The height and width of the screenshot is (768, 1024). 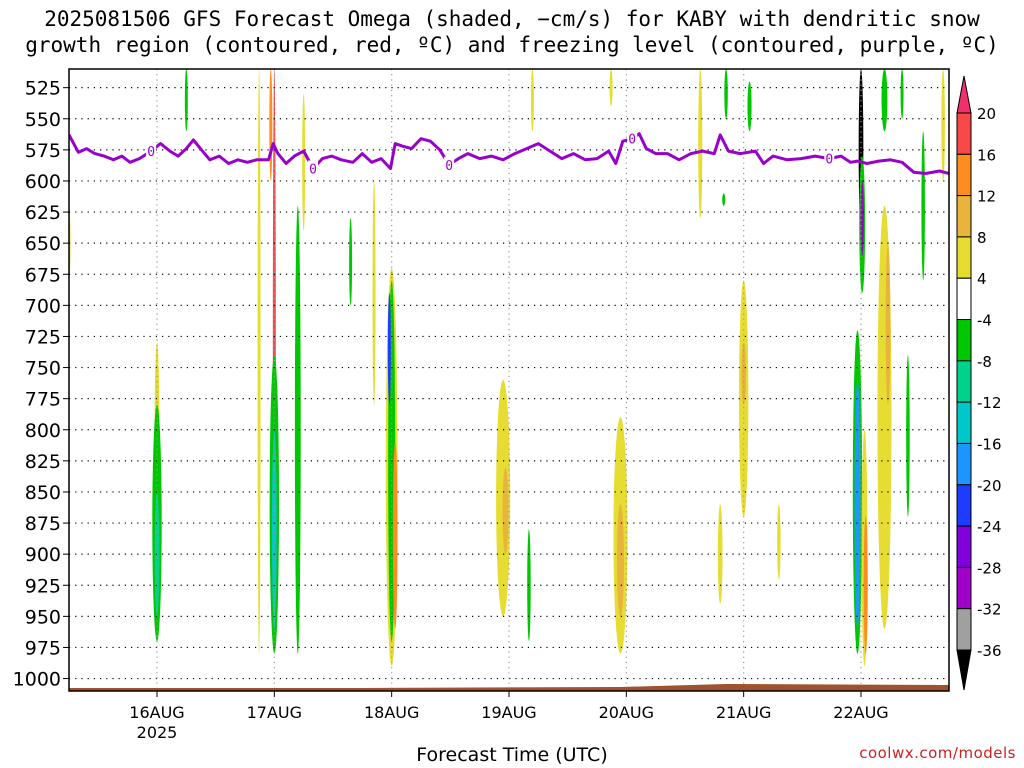 What do you see at coordinates (860, 712) in the screenshot?
I see `x-tick-label: 22AUG` at bounding box center [860, 712].